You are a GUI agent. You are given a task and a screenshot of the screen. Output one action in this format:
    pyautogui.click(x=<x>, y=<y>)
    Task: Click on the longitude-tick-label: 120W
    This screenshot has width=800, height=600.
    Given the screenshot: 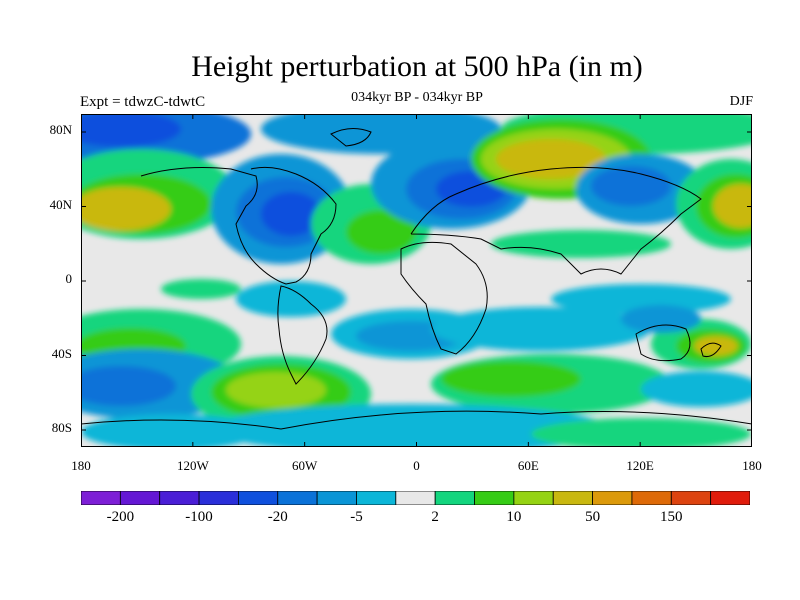 What is the action you would take?
    pyautogui.click(x=192, y=465)
    